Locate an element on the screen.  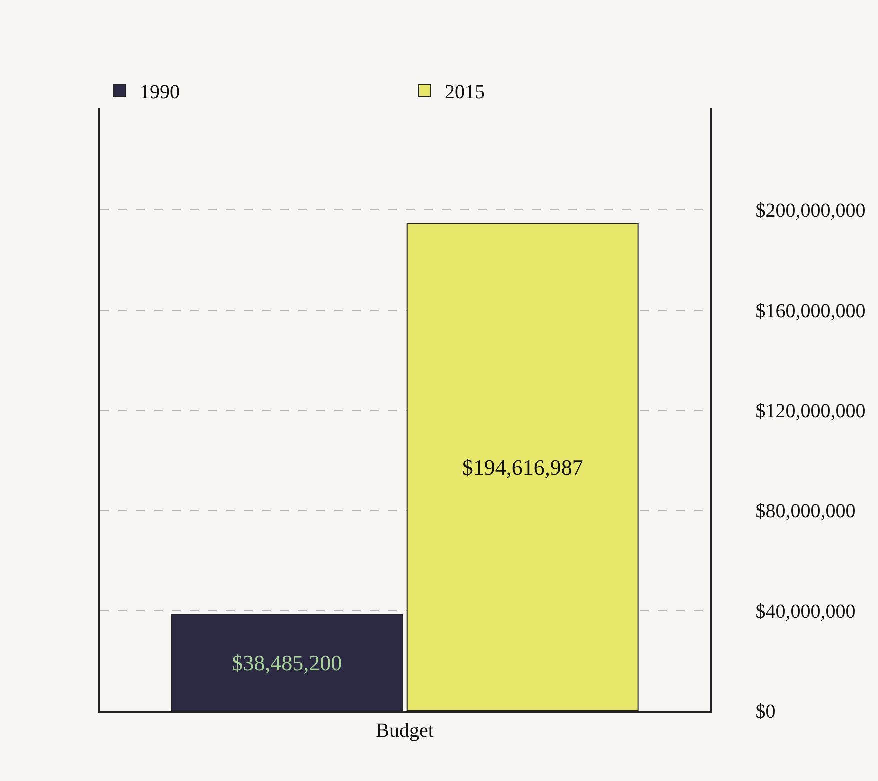
y-tick-label: $160,000,000 is located at coordinates (811, 311).